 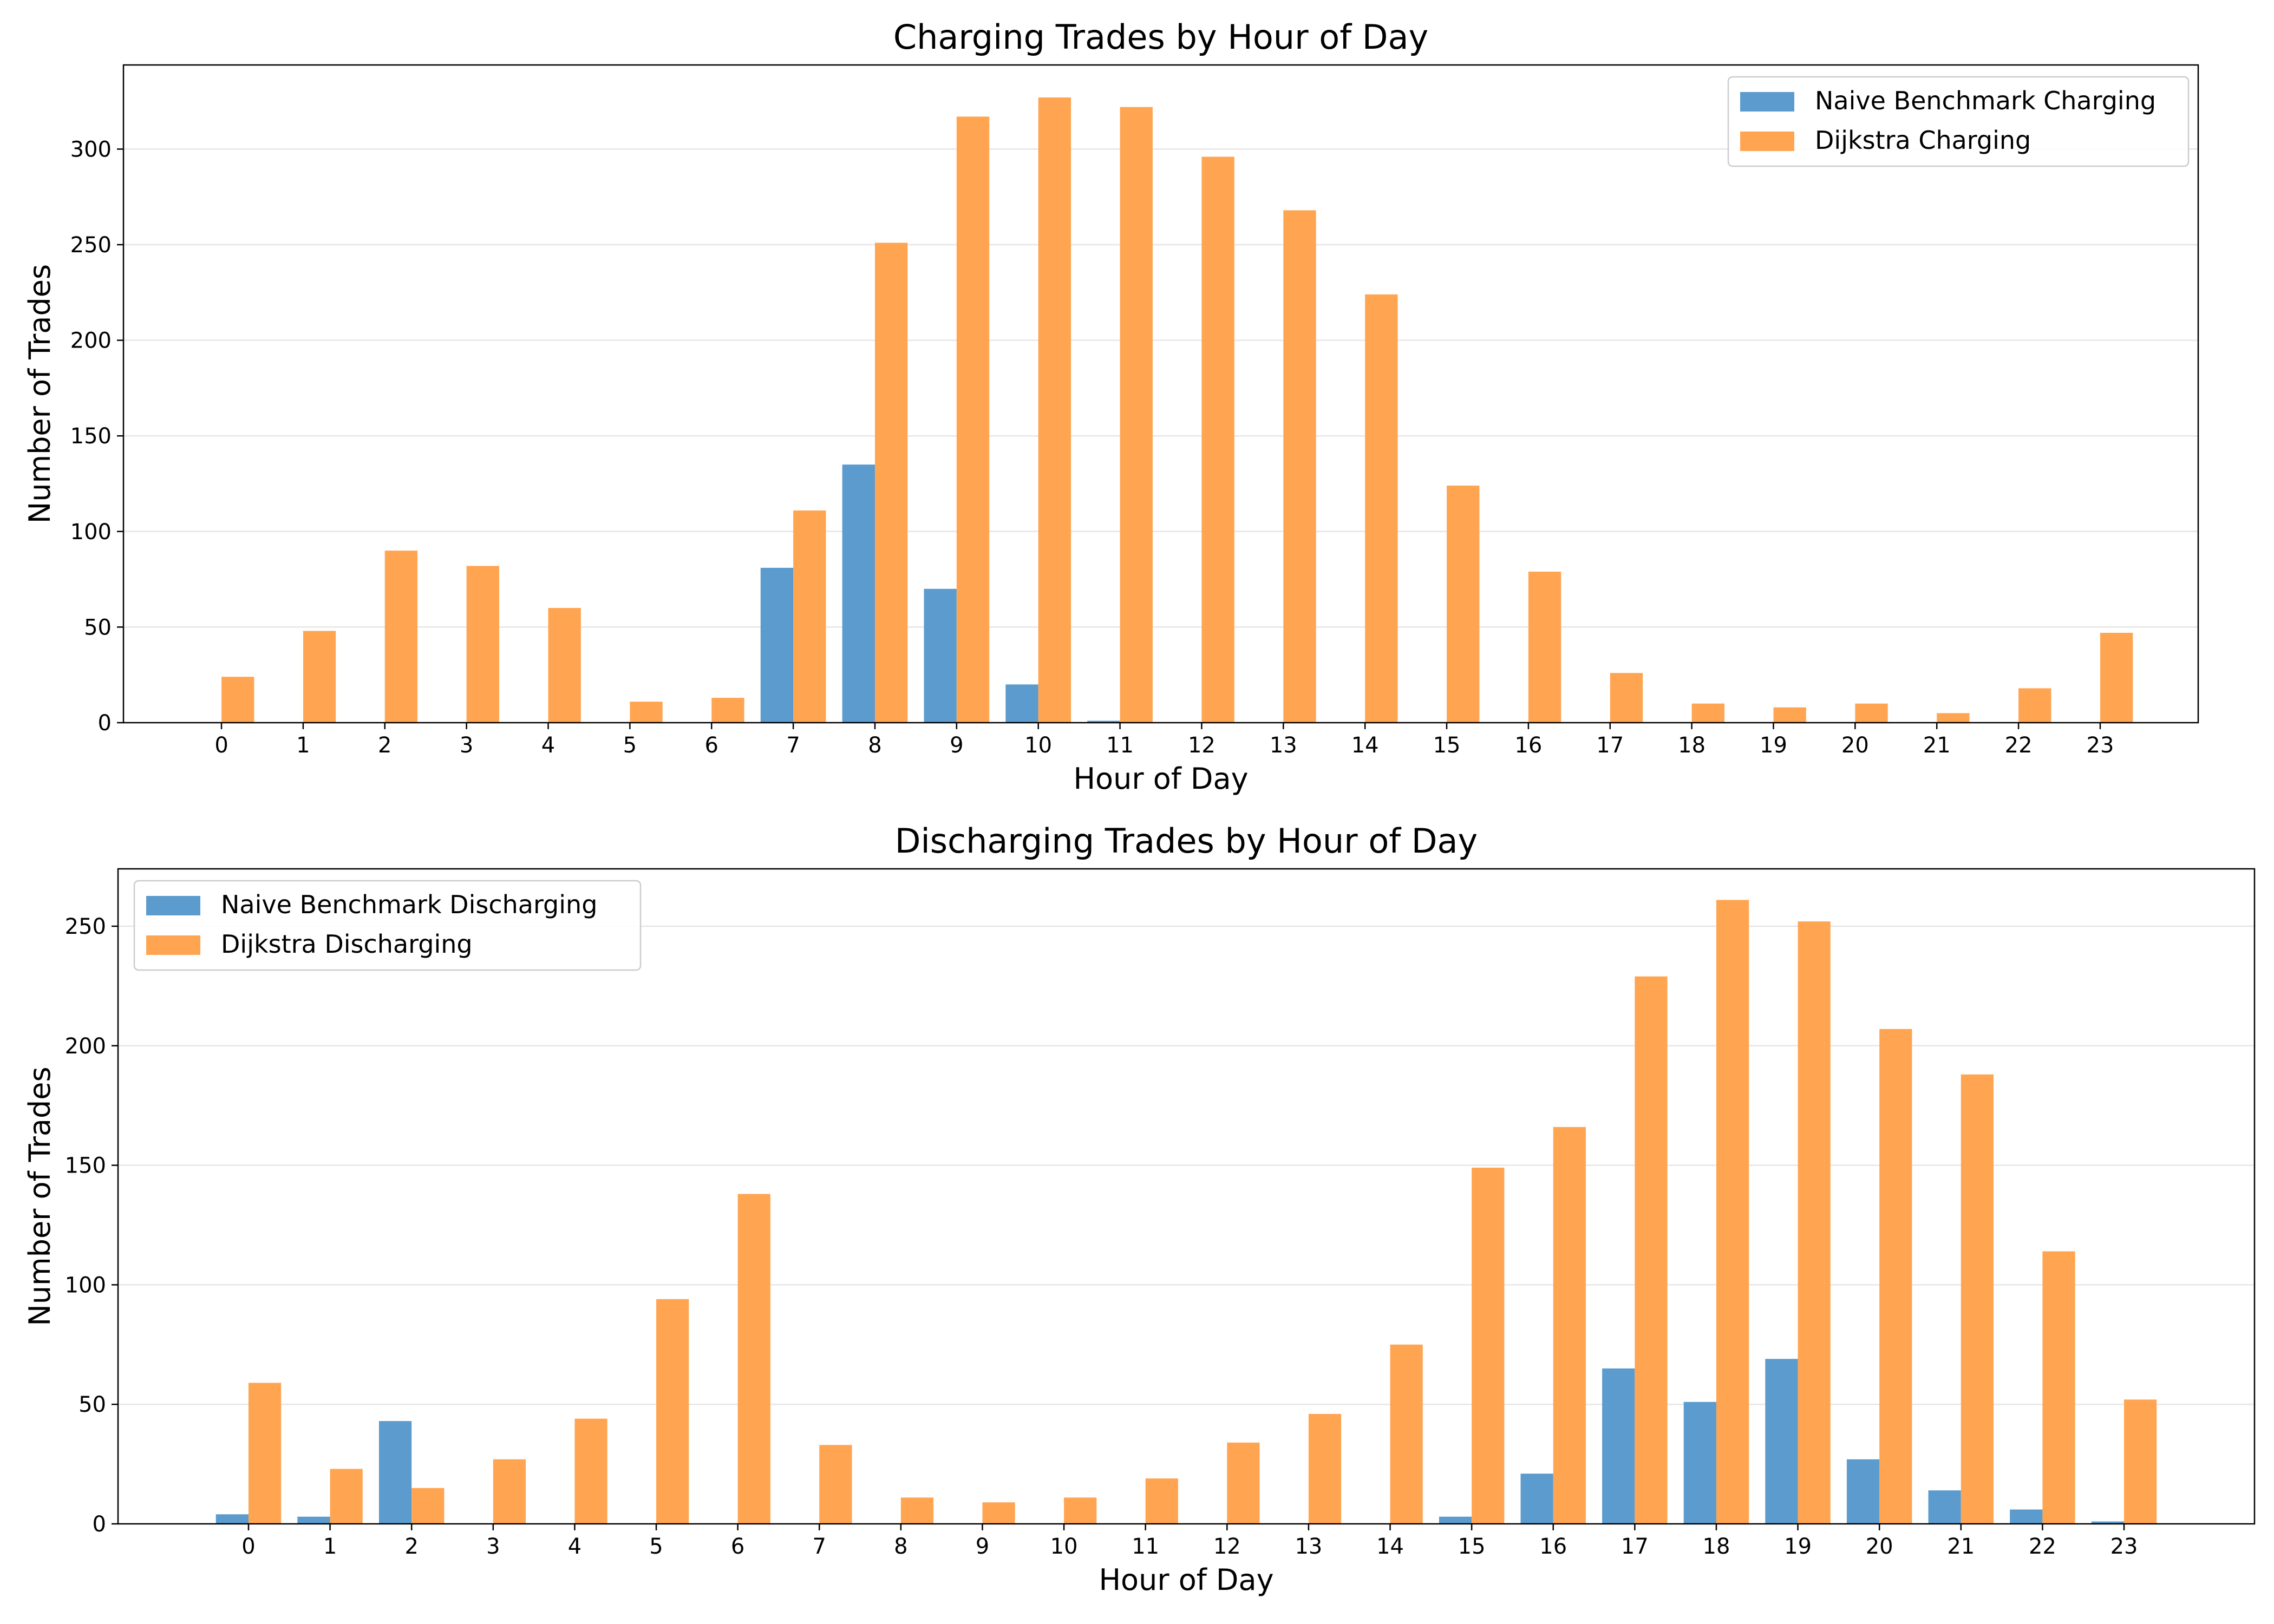 What do you see at coordinates (248, 1546) in the screenshot?
I see `x-tick-label: 0` at bounding box center [248, 1546].